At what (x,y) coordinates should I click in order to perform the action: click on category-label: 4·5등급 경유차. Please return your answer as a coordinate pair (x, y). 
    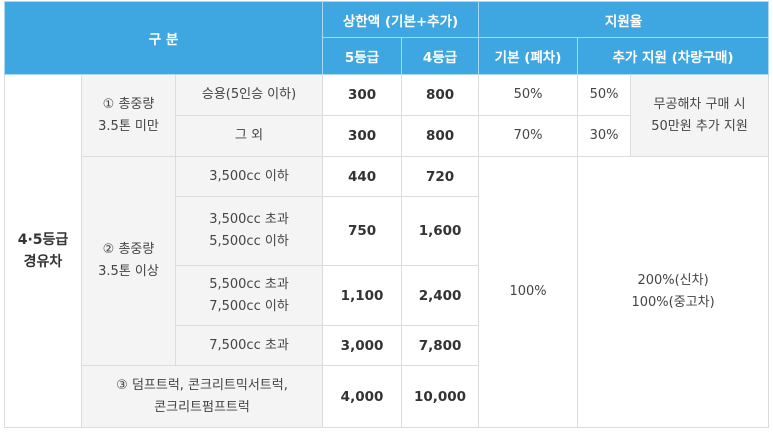
    Looking at the image, I should click on (43, 251).